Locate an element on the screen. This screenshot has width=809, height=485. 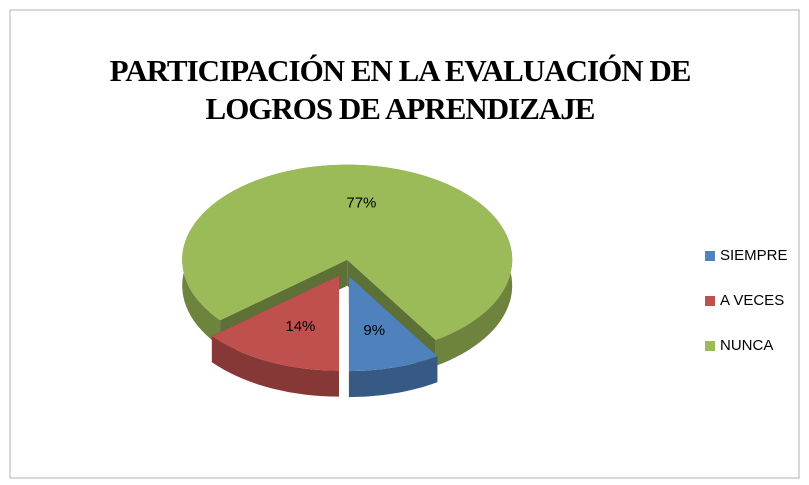
data-label: 77% is located at coordinates (361, 202).